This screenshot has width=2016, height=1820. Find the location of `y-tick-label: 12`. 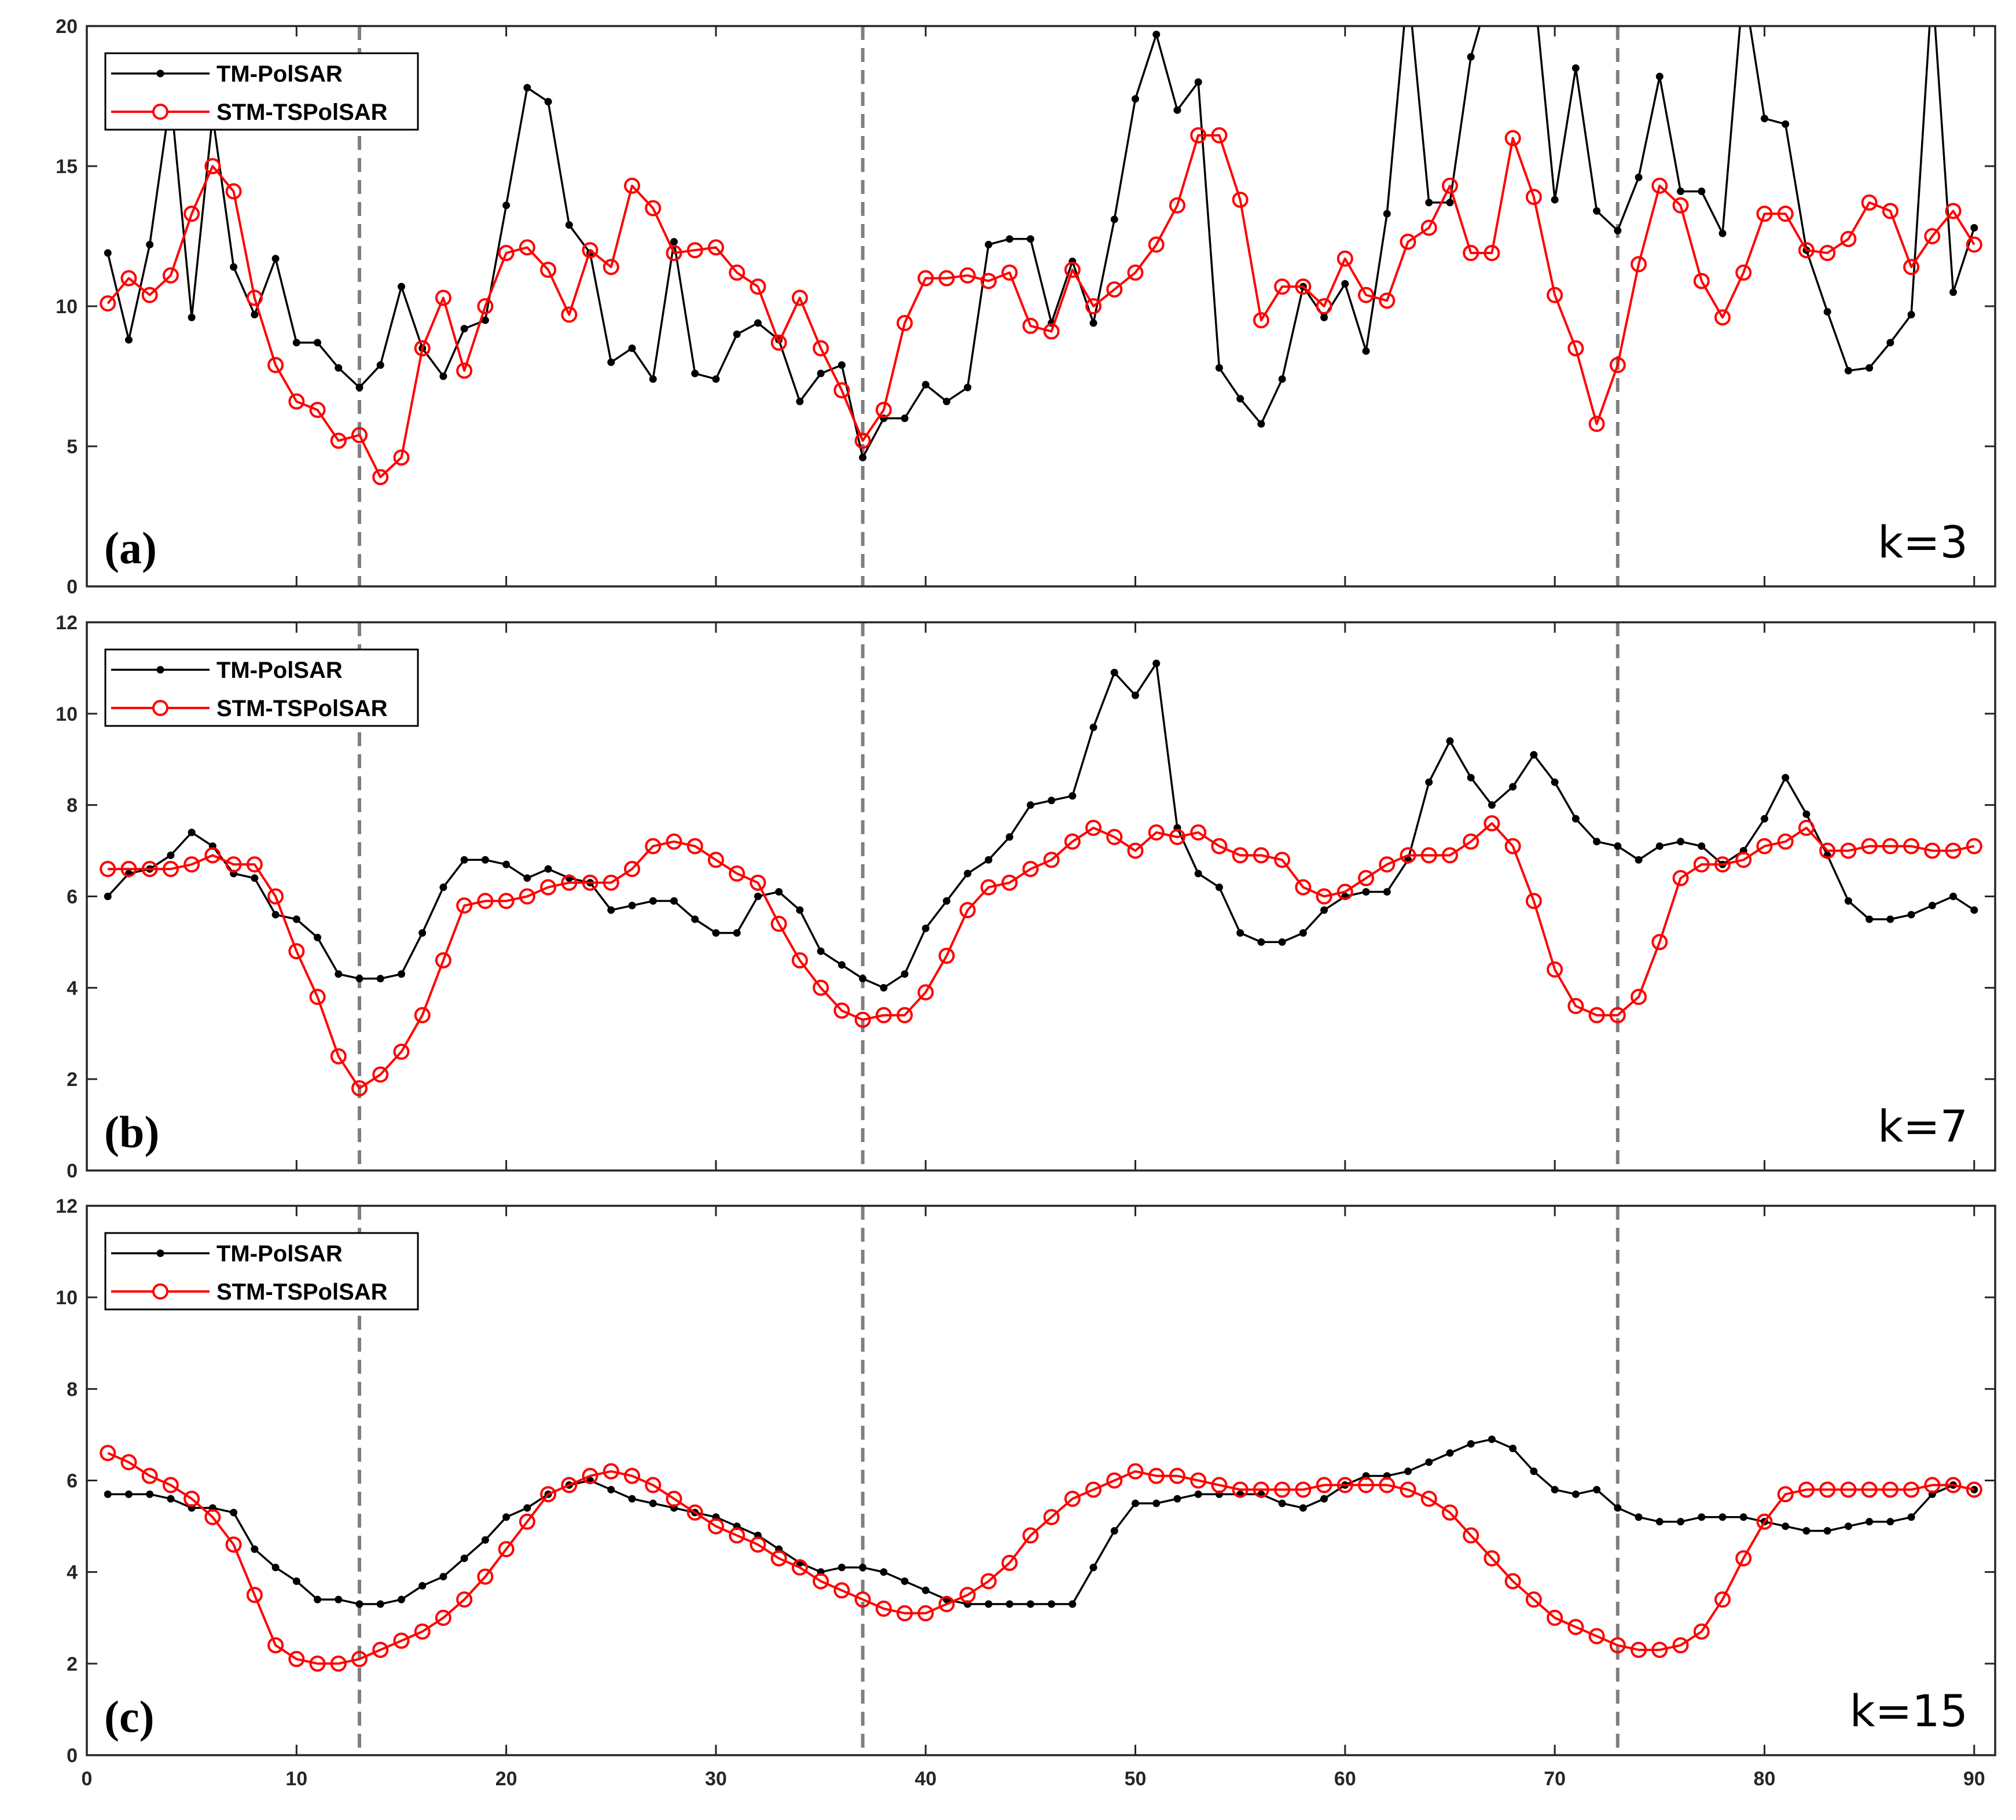

y-tick-label: 12 is located at coordinates (67, 623).